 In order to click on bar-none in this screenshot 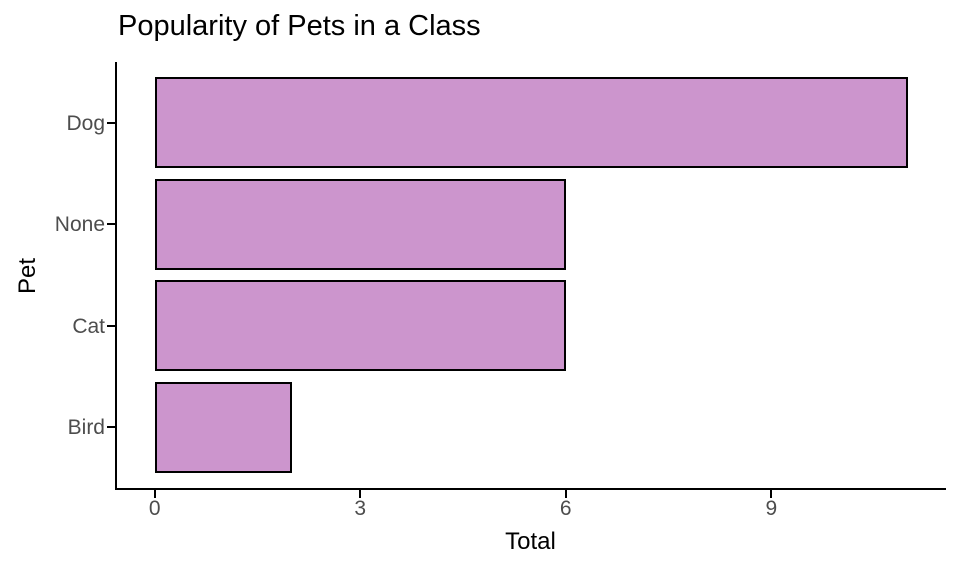, I will do `click(360, 224)`.